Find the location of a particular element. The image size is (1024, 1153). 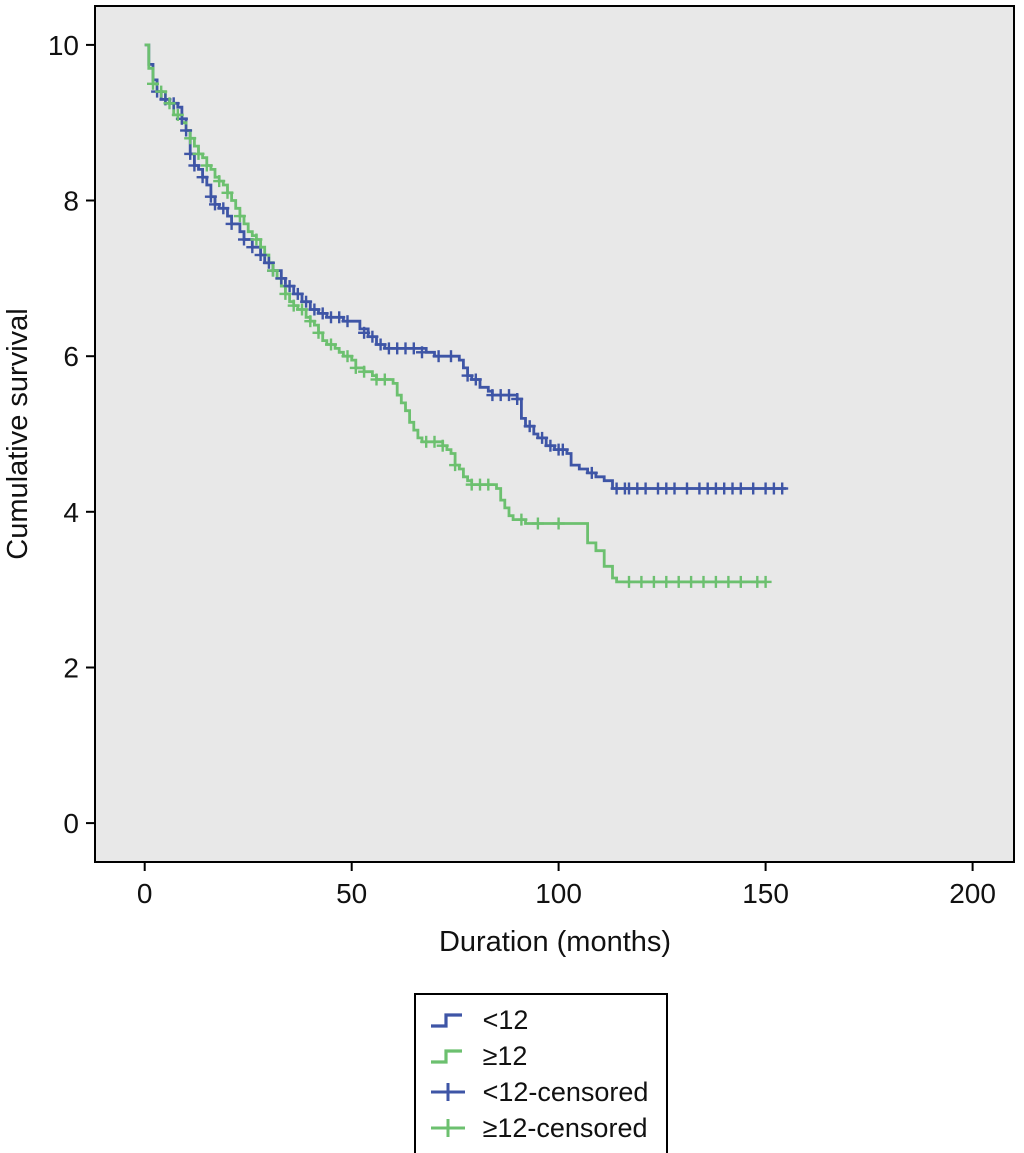

x-axis-title: Duration (months) is located at coordinates (555, 942).